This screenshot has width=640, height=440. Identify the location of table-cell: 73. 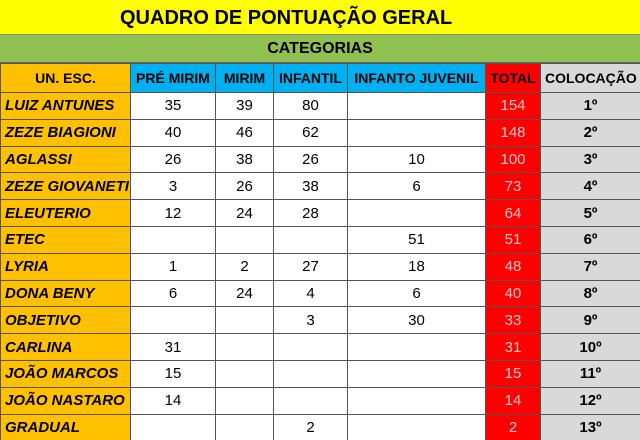
(513, 186).